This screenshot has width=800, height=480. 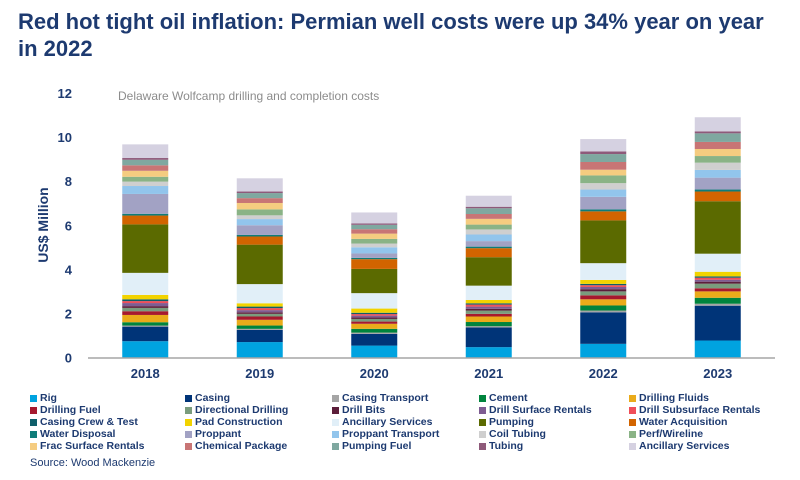 I want to click on y-tick-label: 4, so click(x=69, y=269).